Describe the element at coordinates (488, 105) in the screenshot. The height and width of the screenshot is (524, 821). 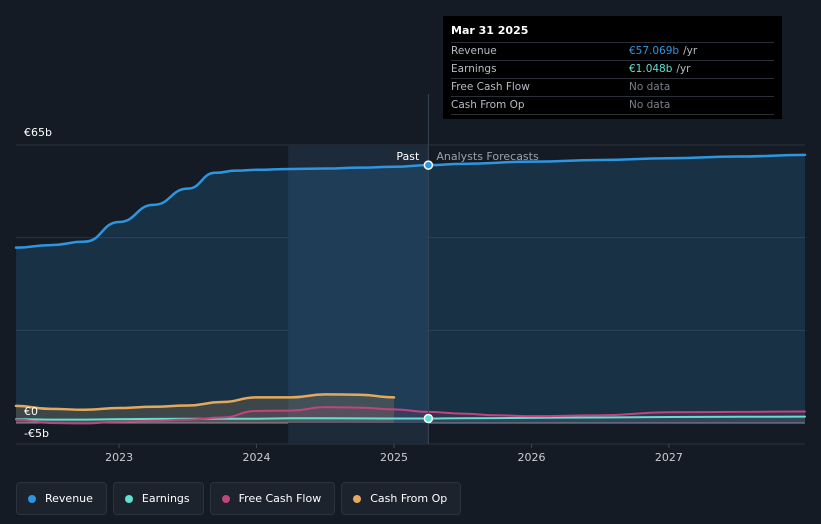
I see `tooltip-label: Cash From Op` at that location.